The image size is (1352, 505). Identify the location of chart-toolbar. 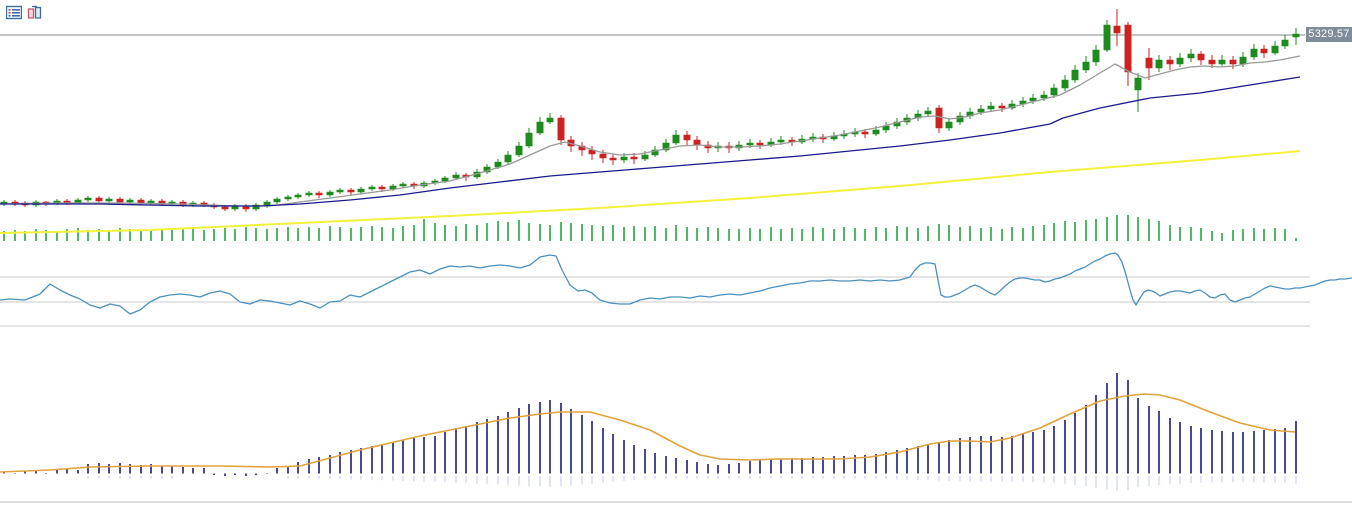
(24, 12).